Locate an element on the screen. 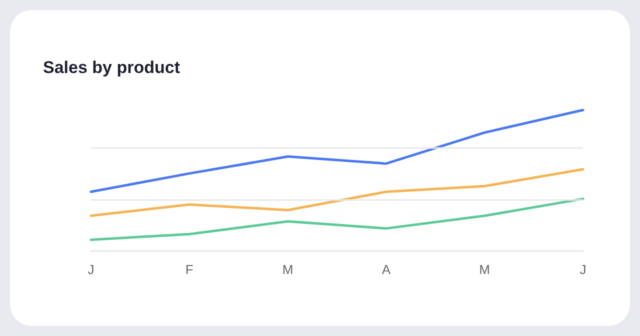  chart-title: Sales by product is located at coordinates (111, 67).